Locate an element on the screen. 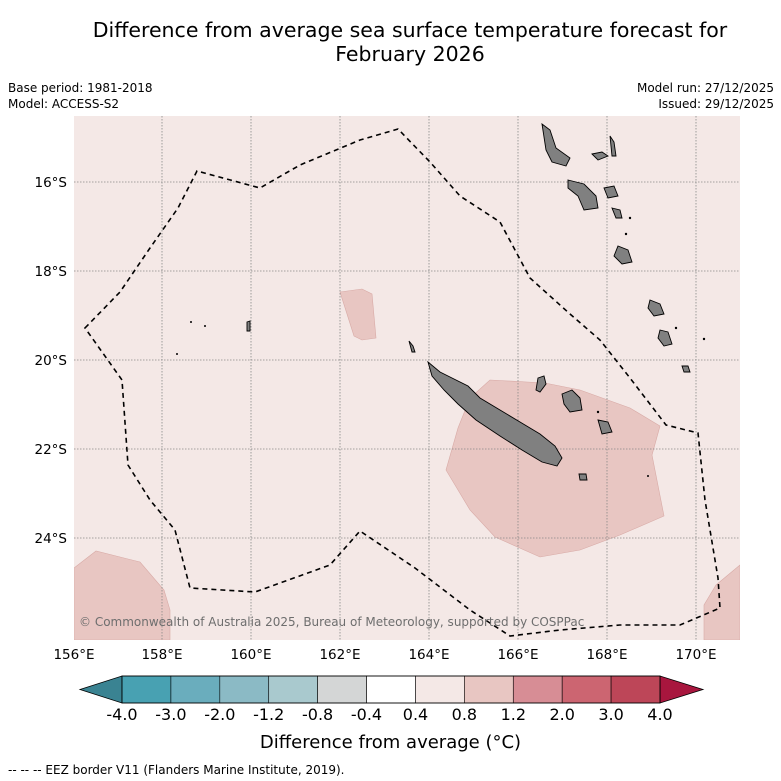  model-name: Model: ACCESS-S2 is located at coordinates (64, 104).